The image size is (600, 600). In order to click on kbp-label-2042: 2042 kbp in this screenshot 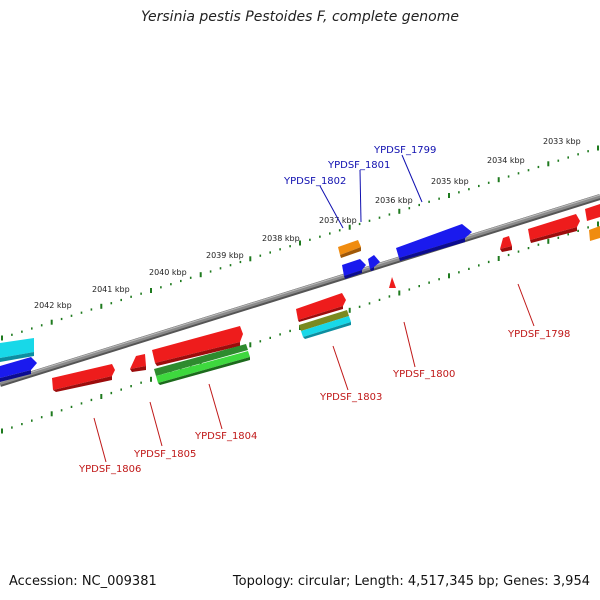, I will do `click(53, 305)`.